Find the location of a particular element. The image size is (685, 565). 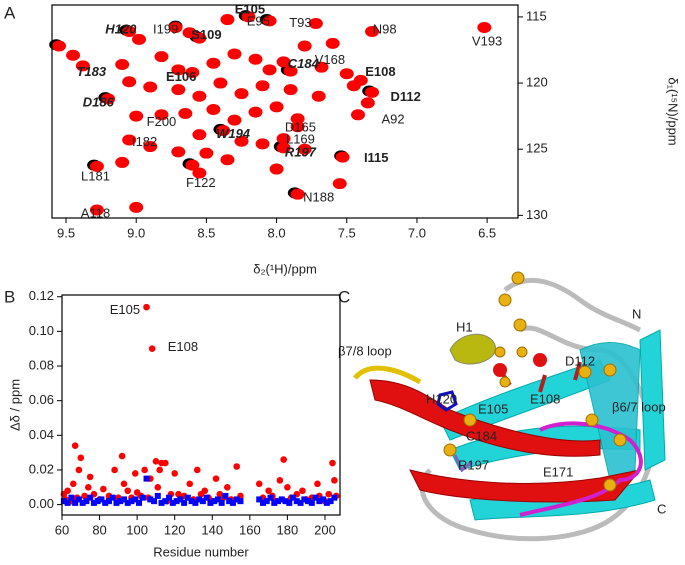

x-tick-label: 60 is located at coordinates (62, 529).